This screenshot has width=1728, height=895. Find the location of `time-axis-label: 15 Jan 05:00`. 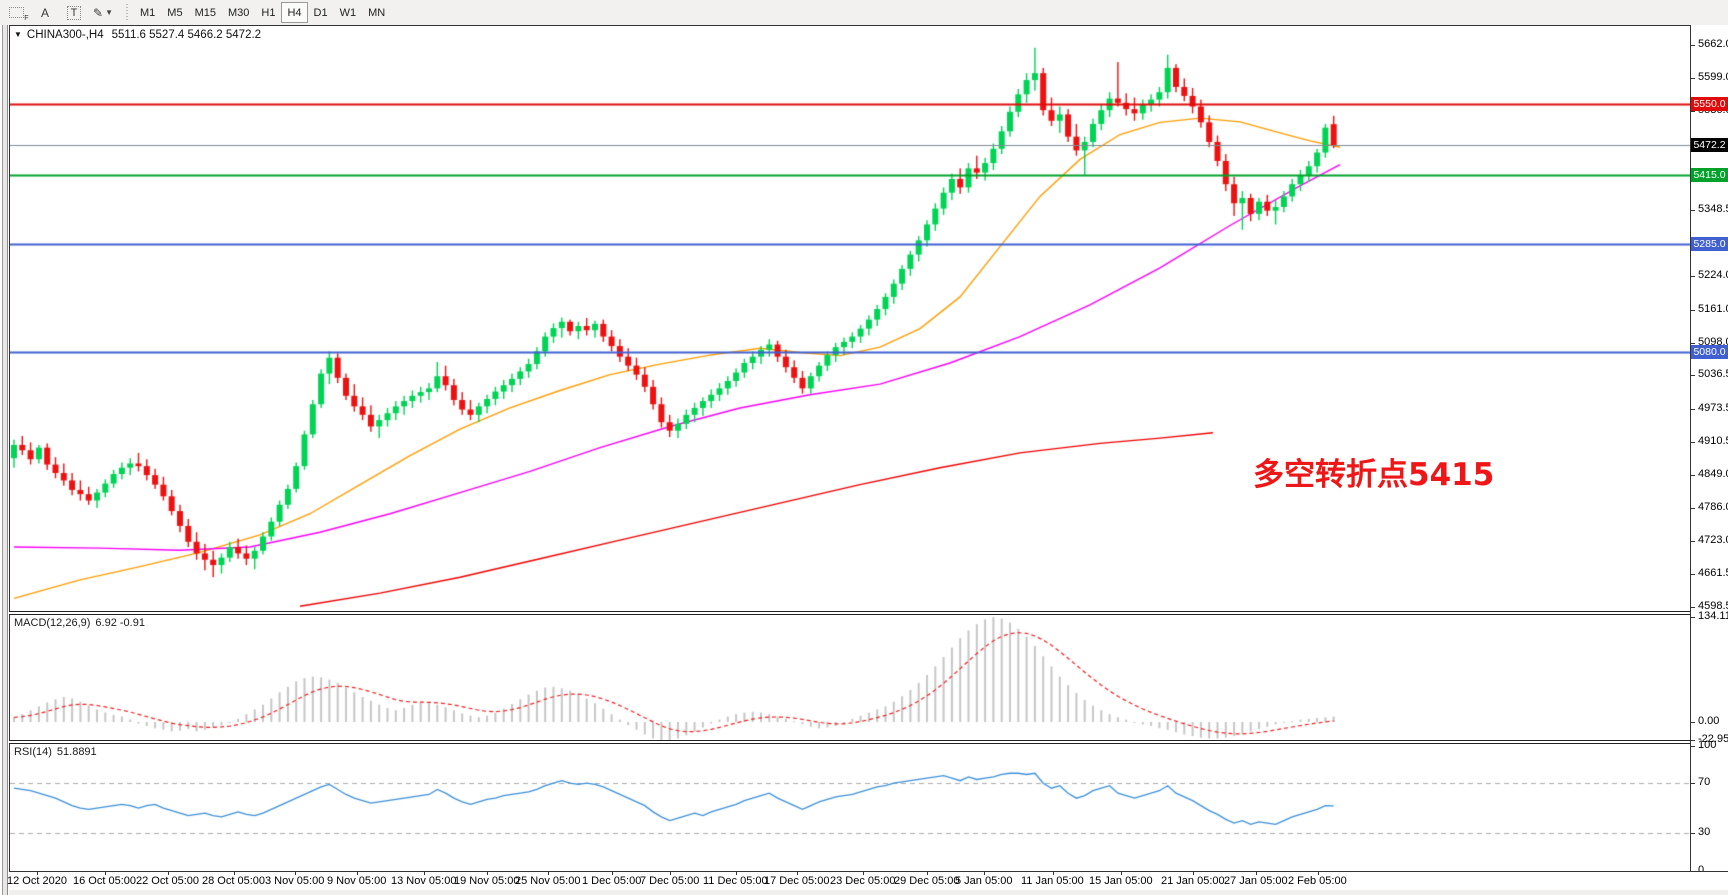

time-axis-label: 15 Jan 05:00 is located at coordinates (1121, 881).